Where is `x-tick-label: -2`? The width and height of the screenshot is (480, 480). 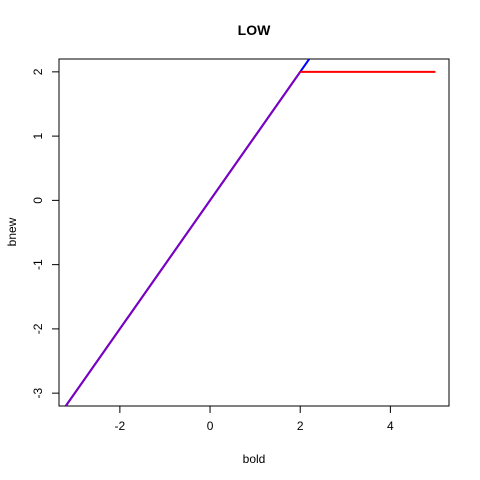 x-tick-label: -2 is located at coordinates (120, 426).